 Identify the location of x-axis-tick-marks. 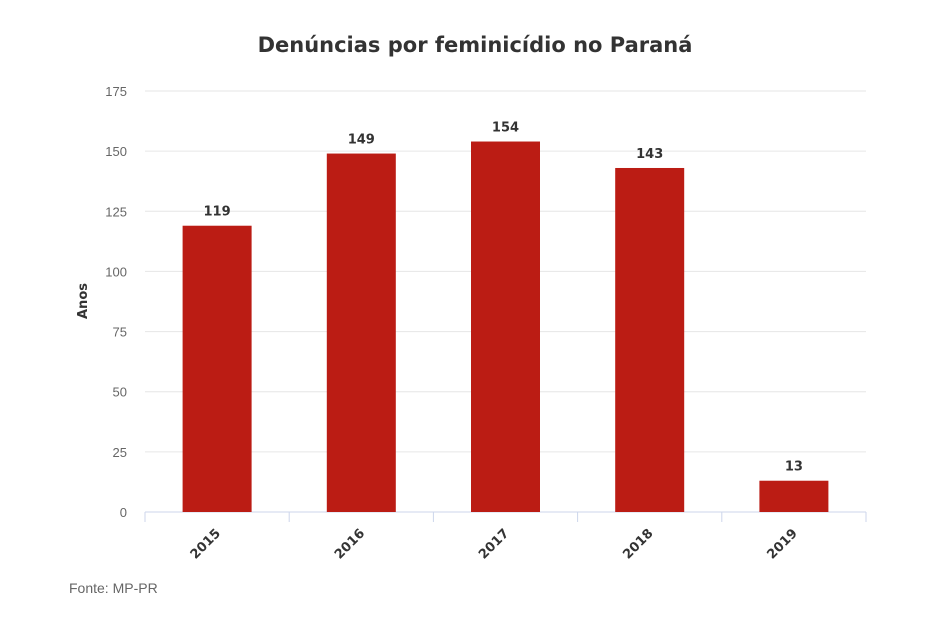
(505, 517).